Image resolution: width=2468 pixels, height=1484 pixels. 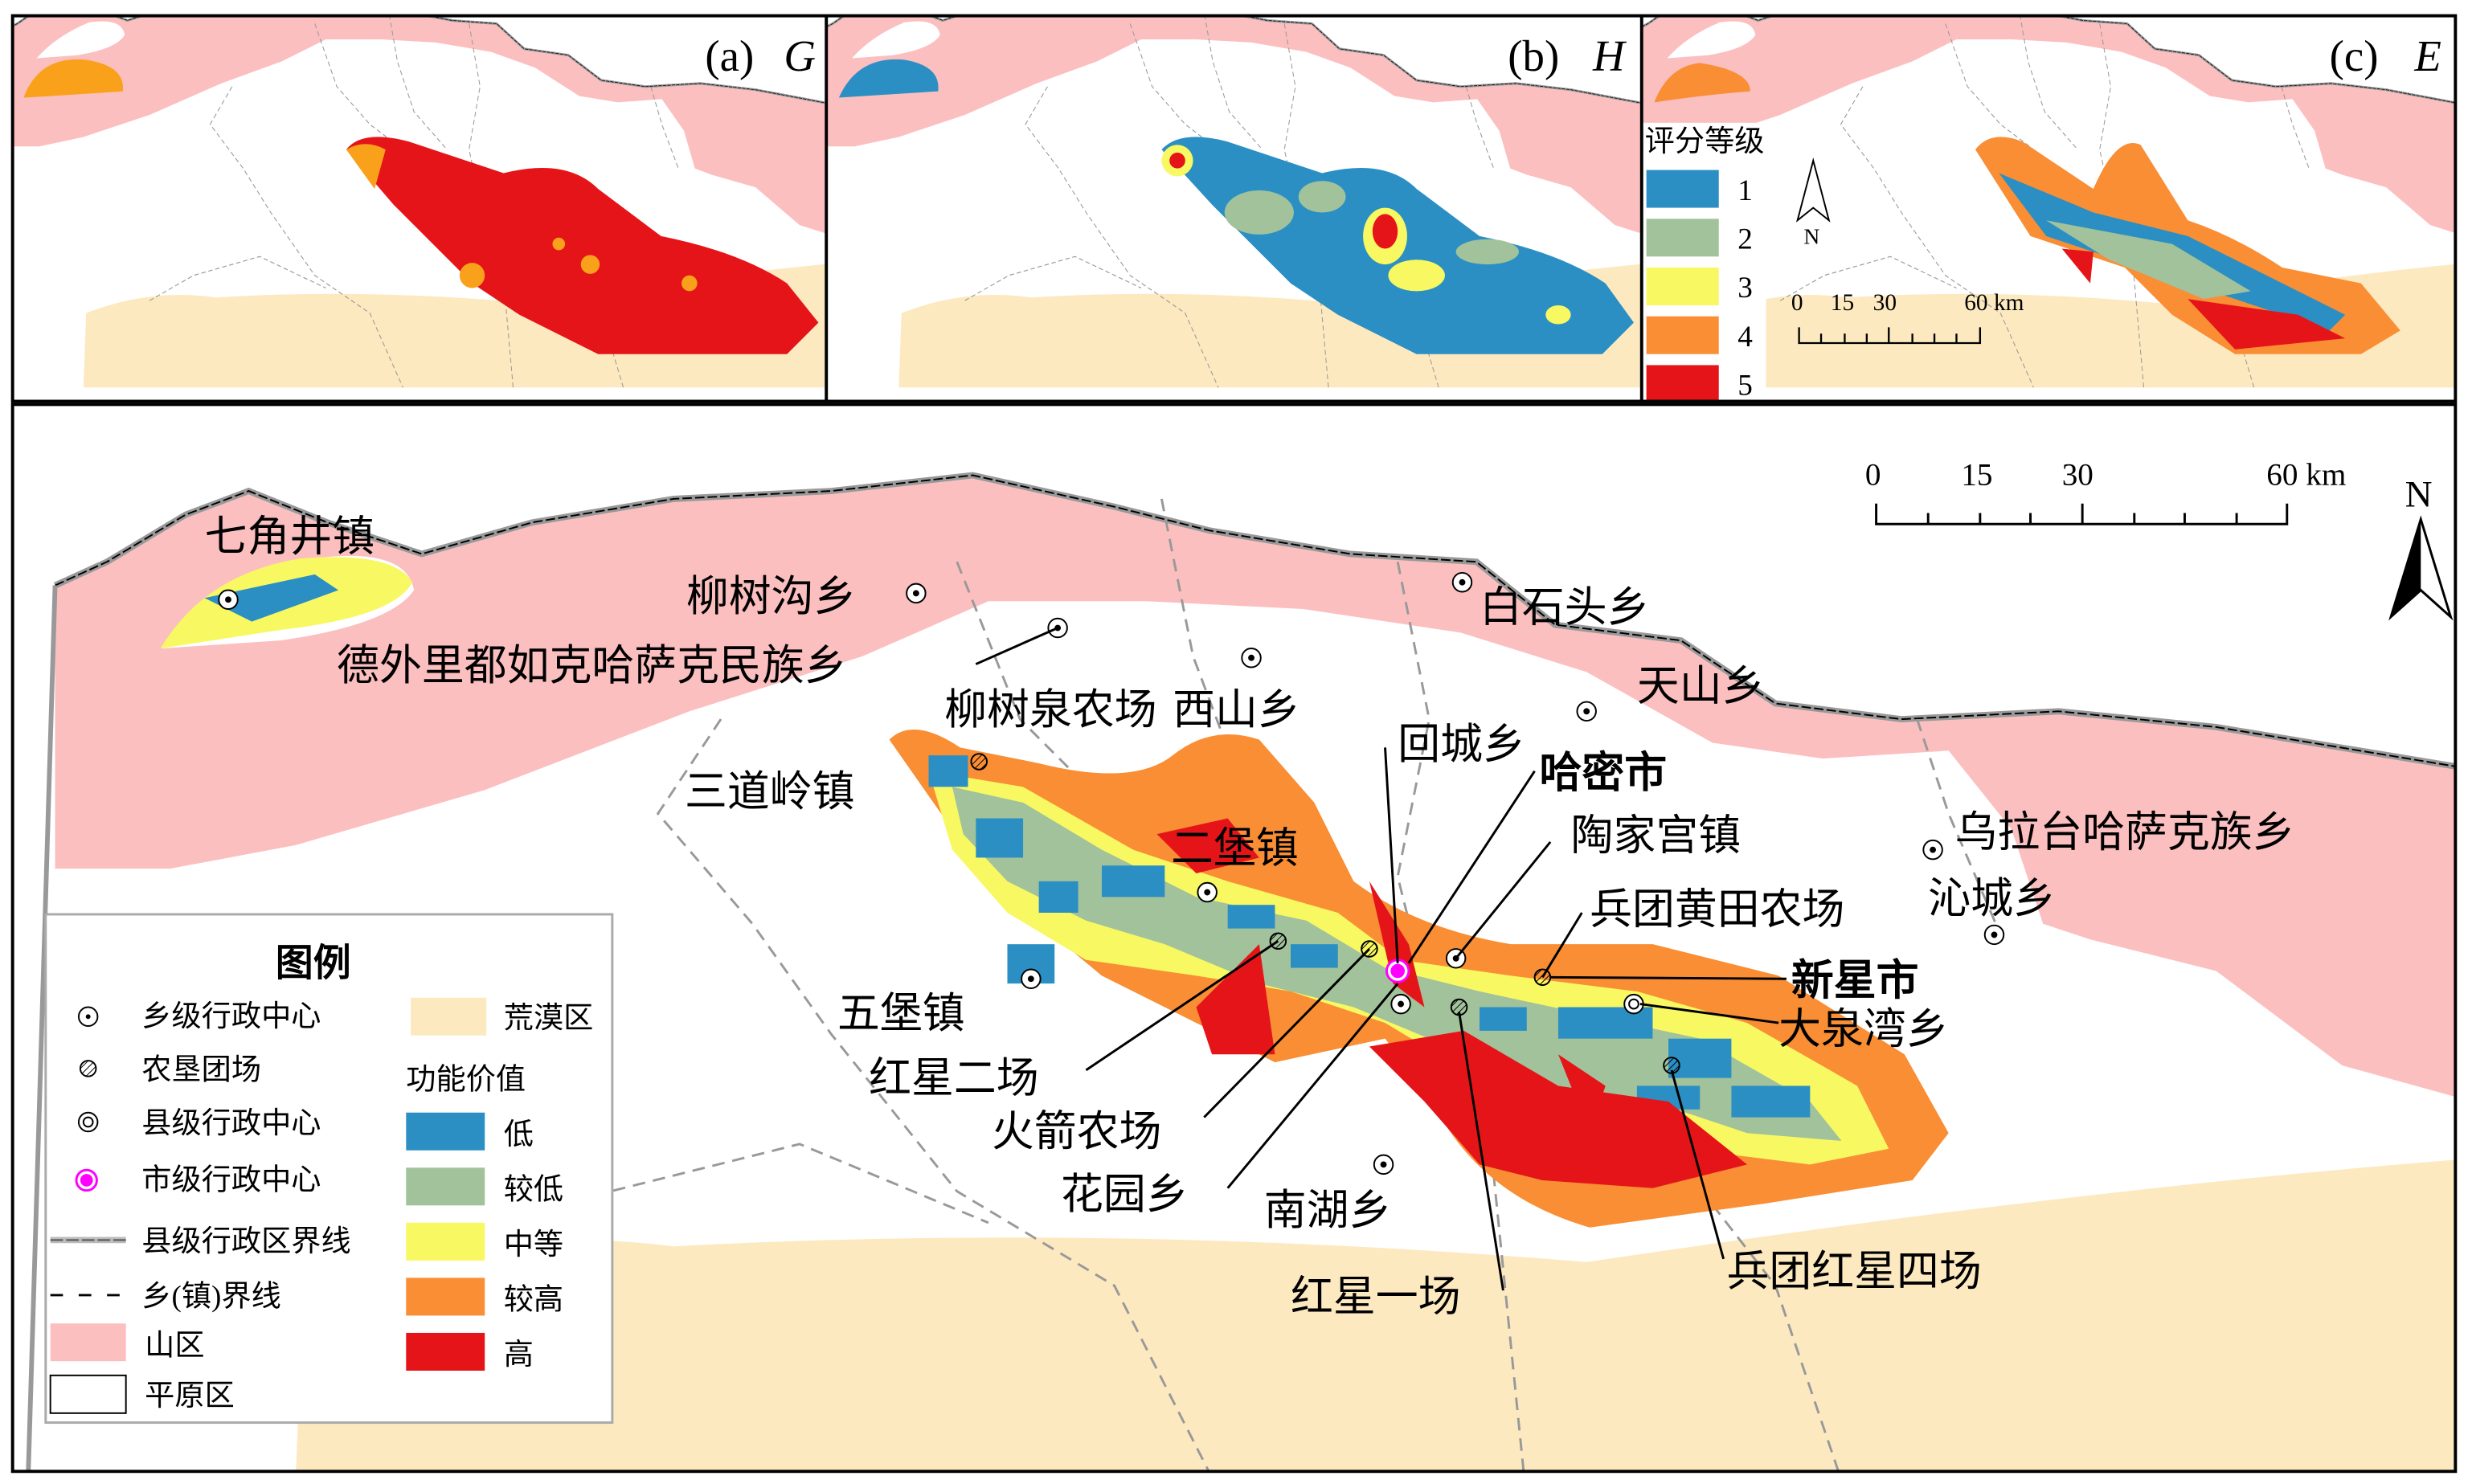 I want to click on svg-text: 60 km, so click(x=2306, y=475).